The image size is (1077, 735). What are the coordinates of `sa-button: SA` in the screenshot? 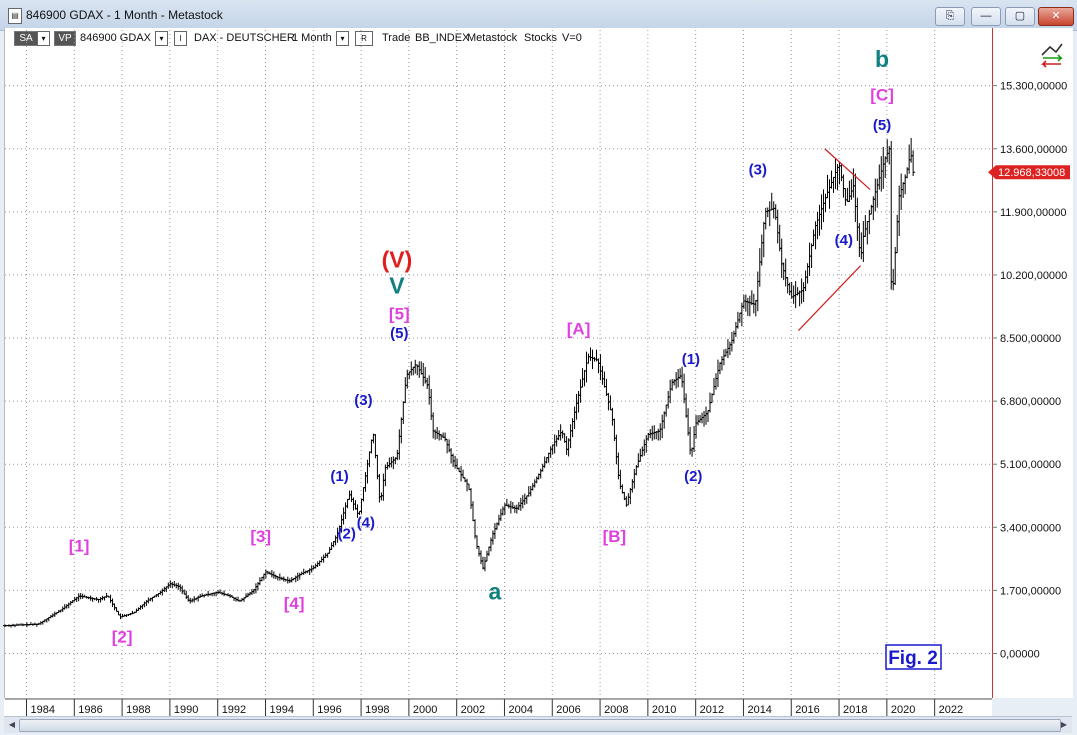 It's located at (26, 38).